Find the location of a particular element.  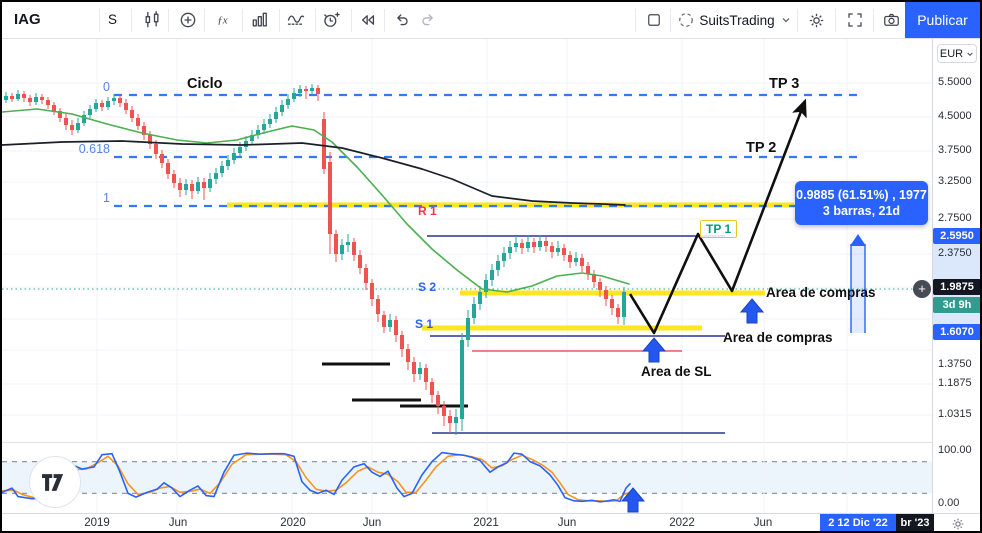

stochastic-pane is located at coordinates (467, 477).